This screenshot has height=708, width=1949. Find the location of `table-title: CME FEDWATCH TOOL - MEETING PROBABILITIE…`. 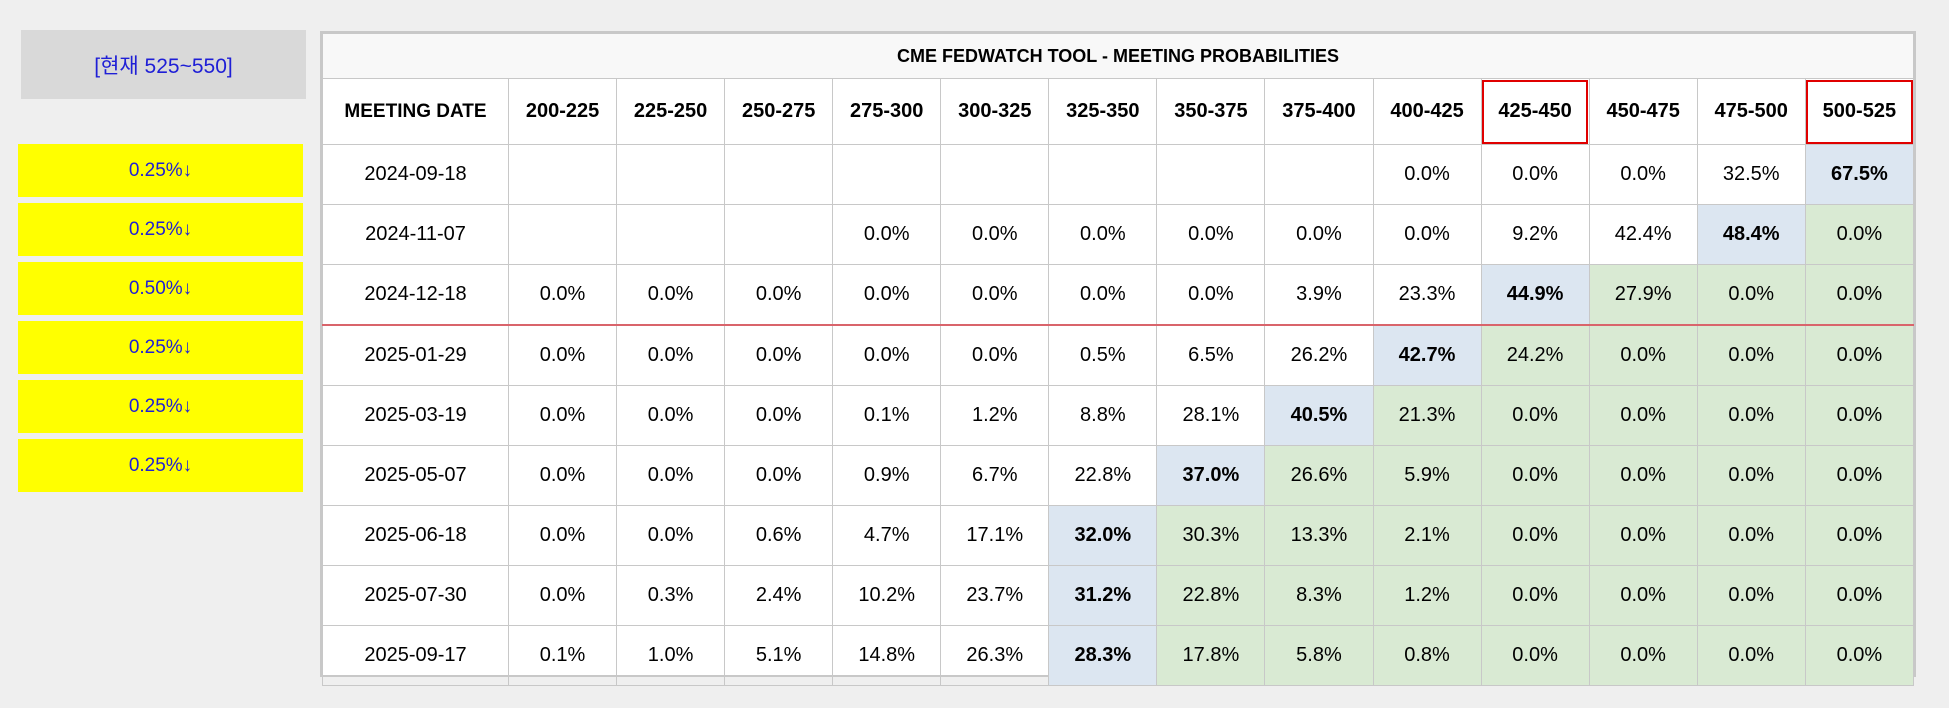

table-title: CME FEDWATCH TOOL - MEETING PROBABILITIE… is located at coordinates (1118, 56).